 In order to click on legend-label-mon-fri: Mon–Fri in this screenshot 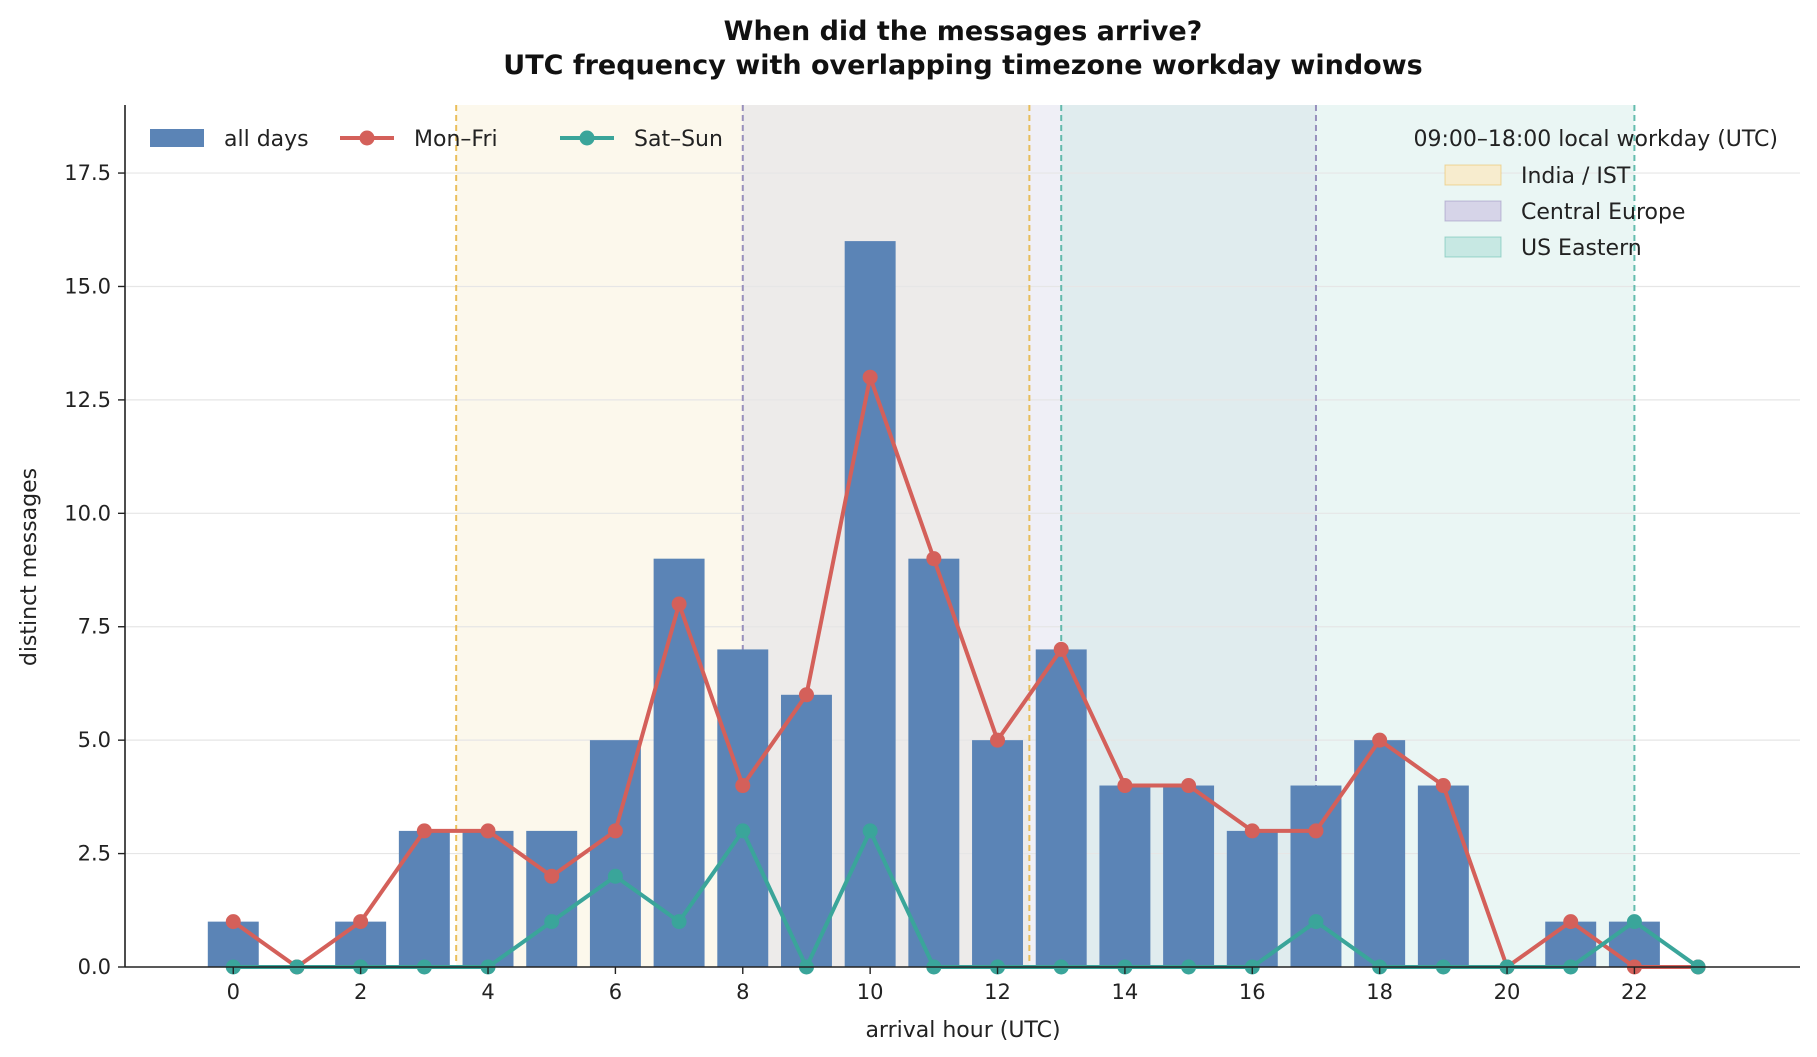, I will do `click(456, 139)`.